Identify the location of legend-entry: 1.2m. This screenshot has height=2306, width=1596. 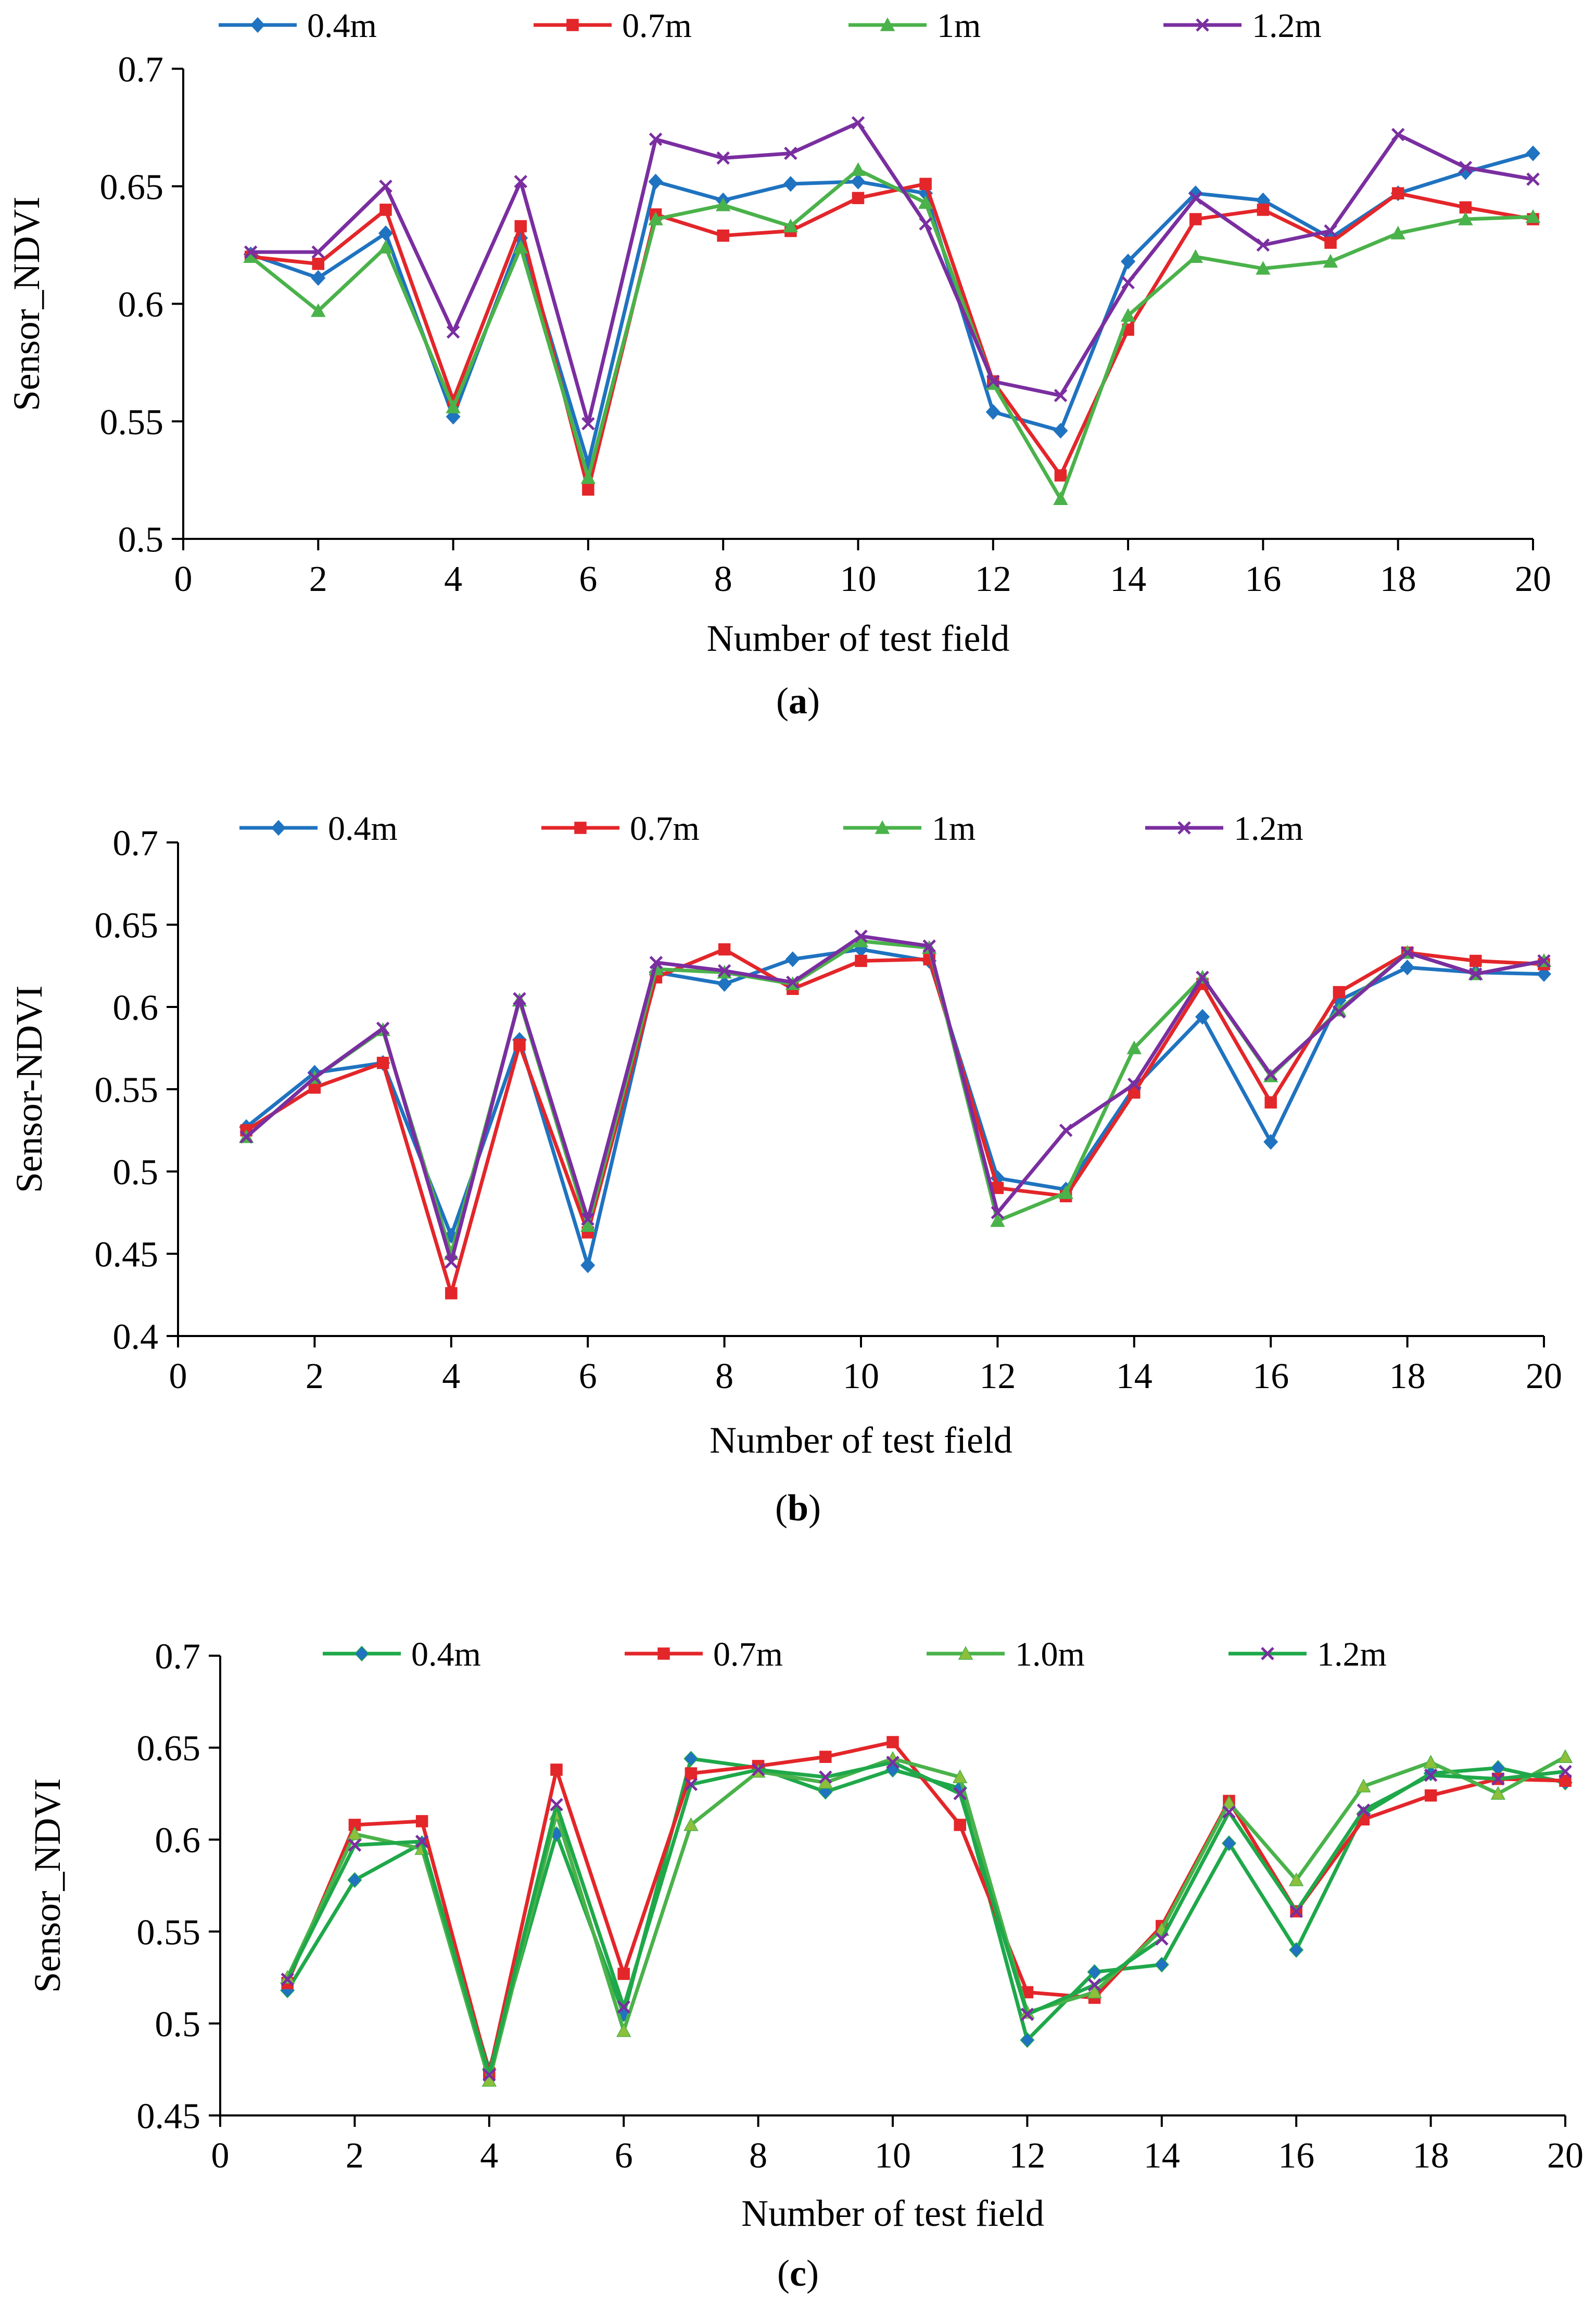
(1242, 26).